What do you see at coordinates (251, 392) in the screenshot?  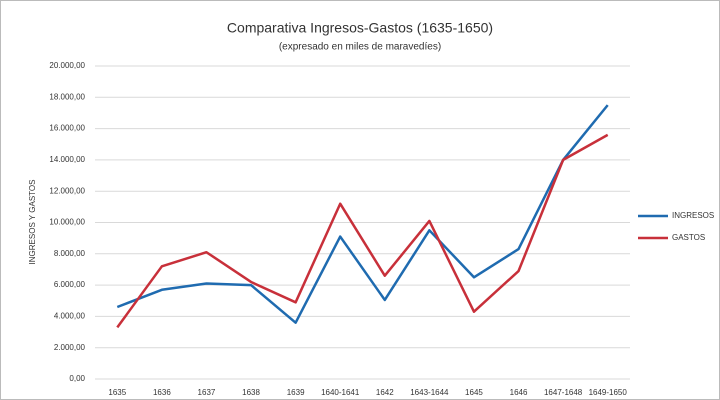 I see `x-tick-label: 1638` at bounding box center [251, 392].